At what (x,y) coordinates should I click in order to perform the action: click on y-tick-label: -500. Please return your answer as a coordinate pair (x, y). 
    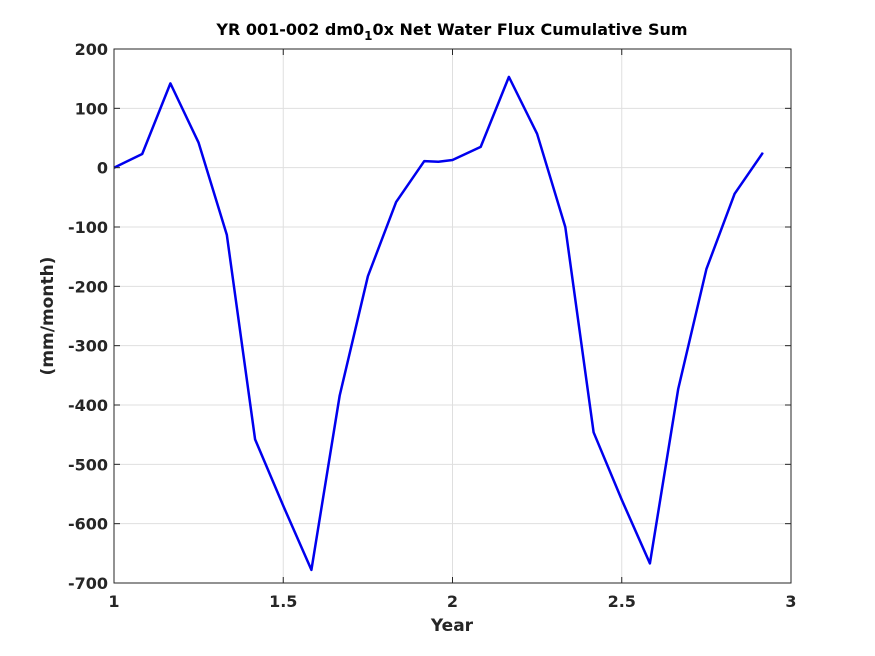
    Looking at the image, I should click on (88, 464).